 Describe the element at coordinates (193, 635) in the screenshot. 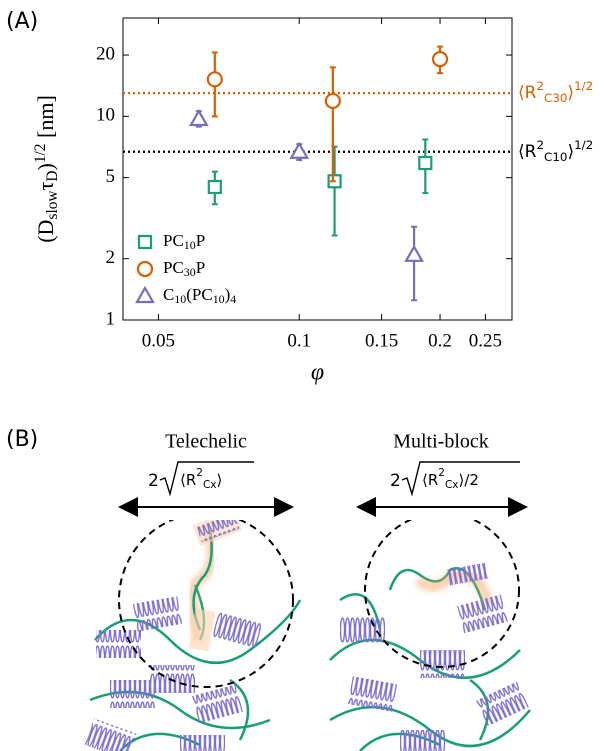

I see `telechelic-sketch` at that location.